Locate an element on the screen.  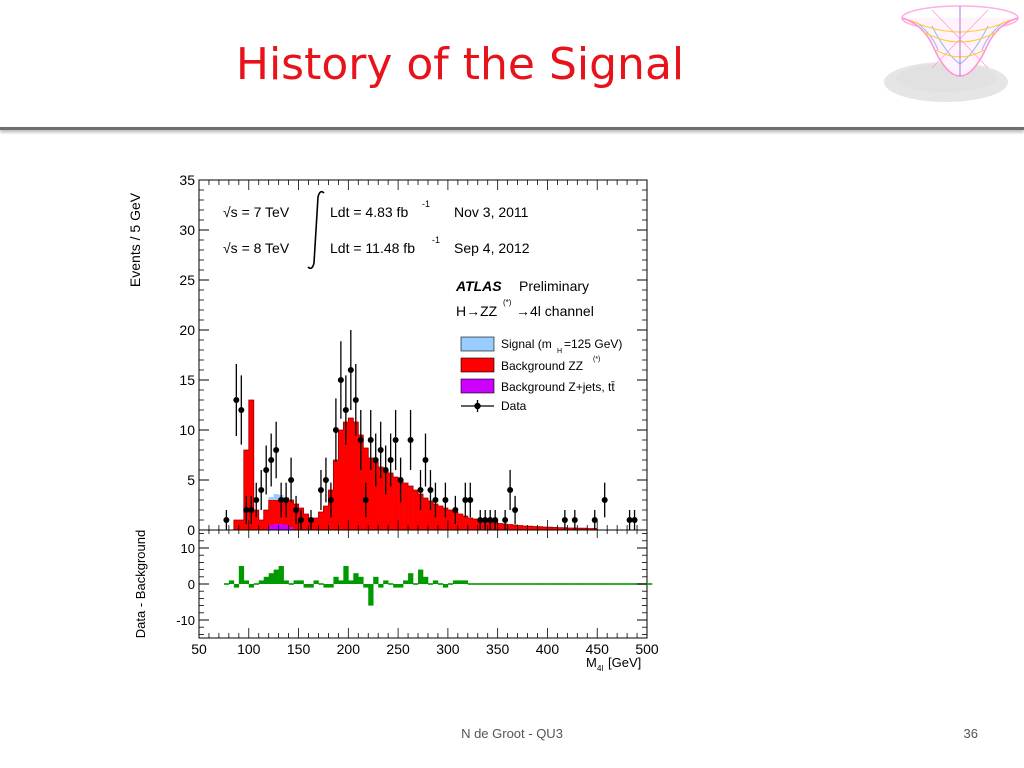
title-divider is located at coordinates (512, 128).